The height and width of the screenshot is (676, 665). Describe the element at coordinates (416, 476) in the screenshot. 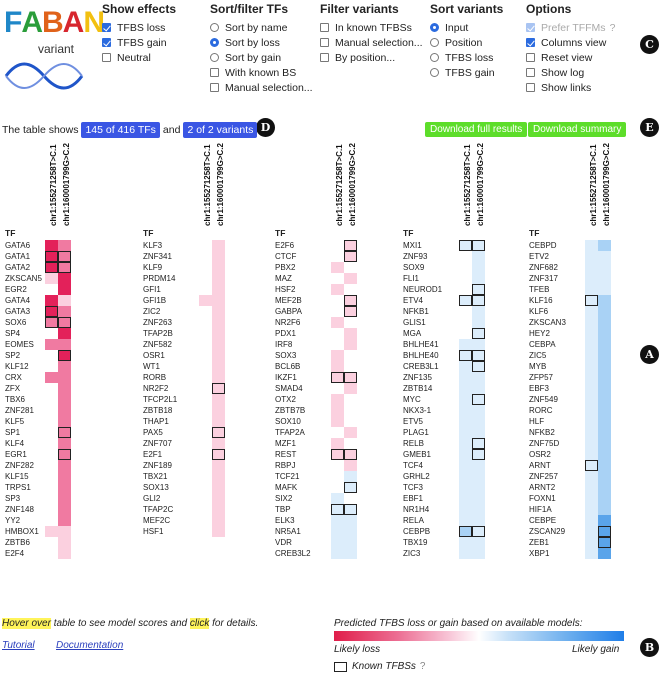

I see `tf-name: GRHL2` at that location.